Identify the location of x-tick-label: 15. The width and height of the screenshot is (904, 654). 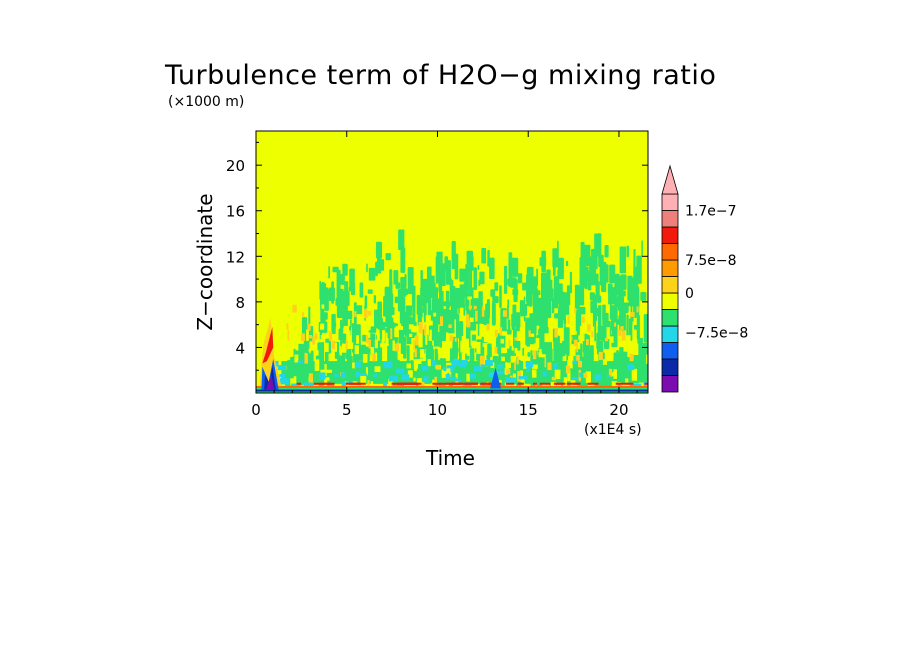
(528, 410).